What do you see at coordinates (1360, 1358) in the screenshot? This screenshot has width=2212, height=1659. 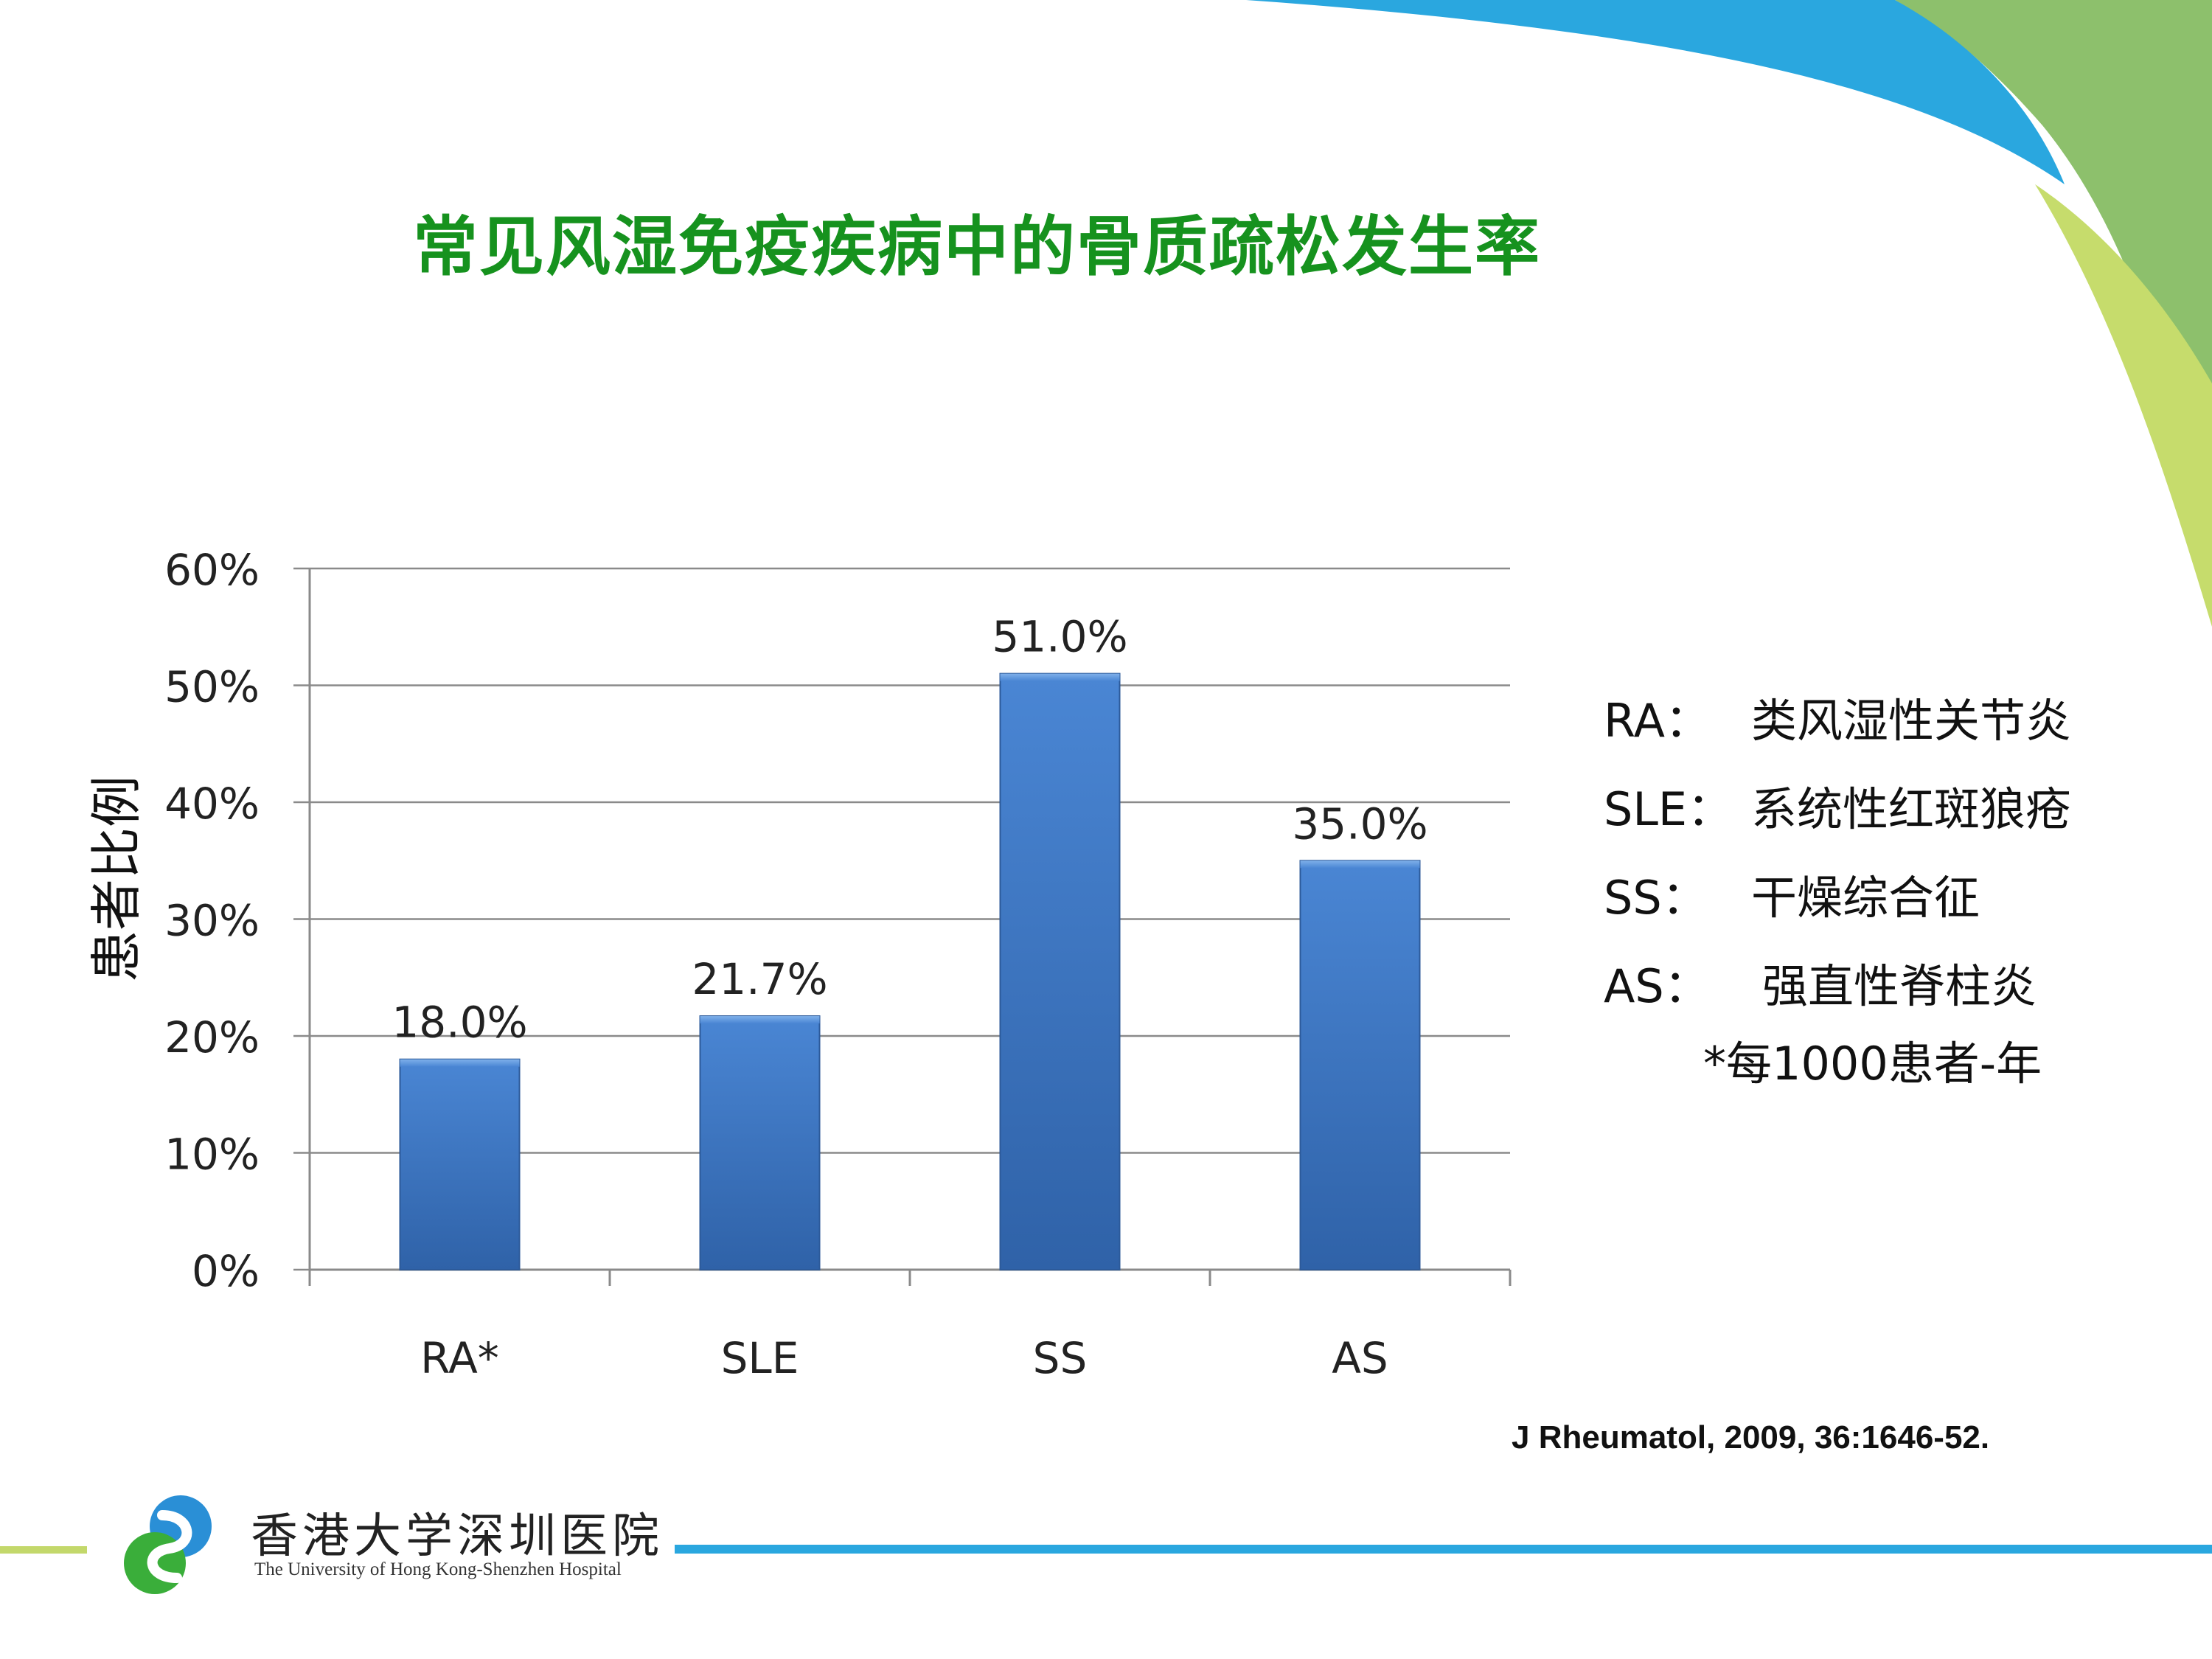 I see `x-tick-label: AS` at bounding box center [1360, 1358].